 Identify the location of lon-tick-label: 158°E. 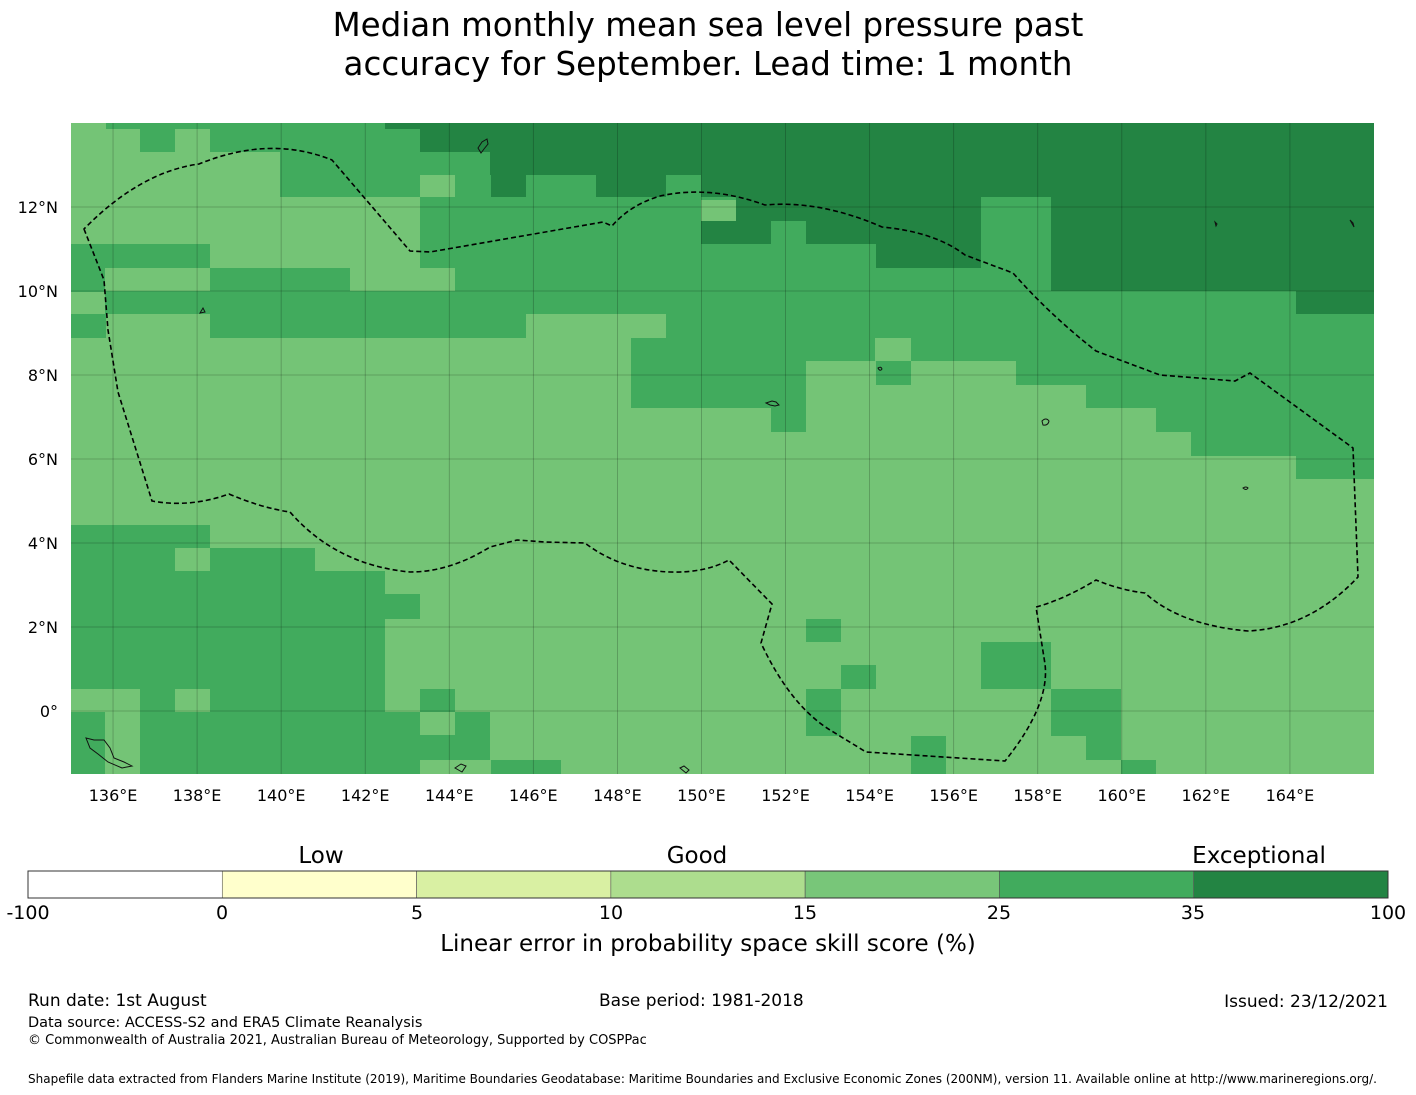
(1037, 795).